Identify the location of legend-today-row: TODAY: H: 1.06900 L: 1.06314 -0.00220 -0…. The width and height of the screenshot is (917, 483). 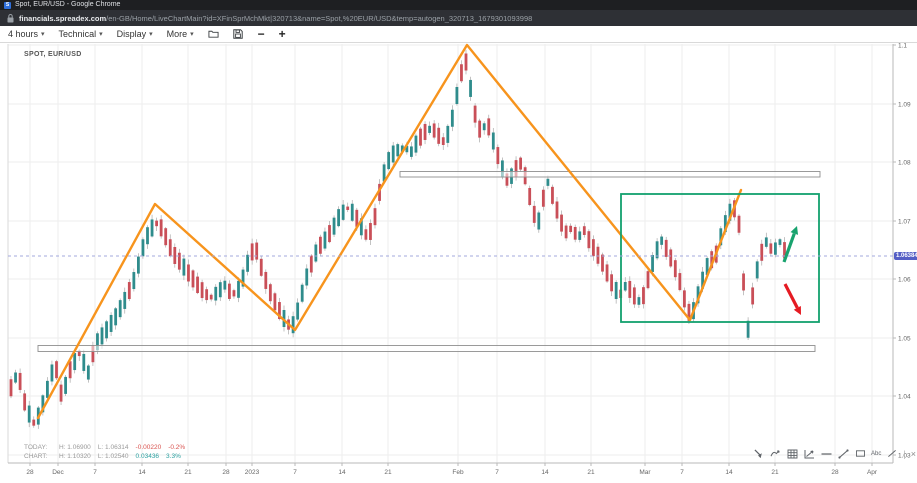
(104, 447).